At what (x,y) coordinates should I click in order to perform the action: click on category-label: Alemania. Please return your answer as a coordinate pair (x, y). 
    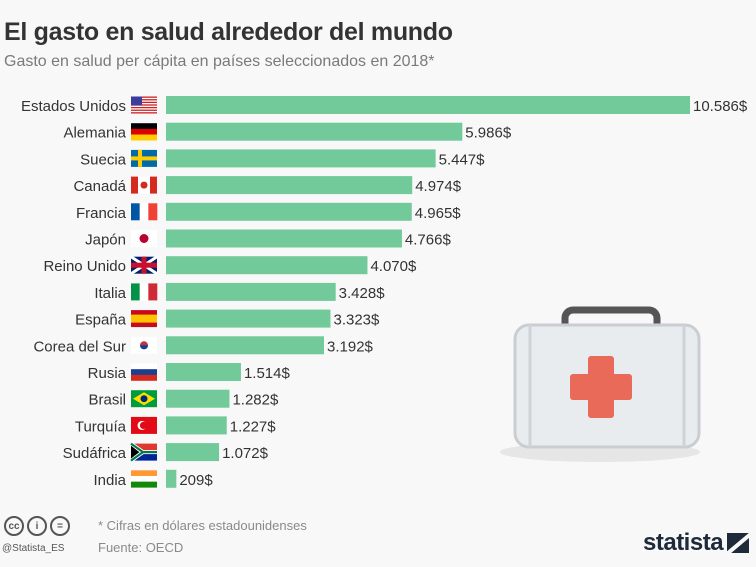
    Looking at the image, I should click on (94, 133).